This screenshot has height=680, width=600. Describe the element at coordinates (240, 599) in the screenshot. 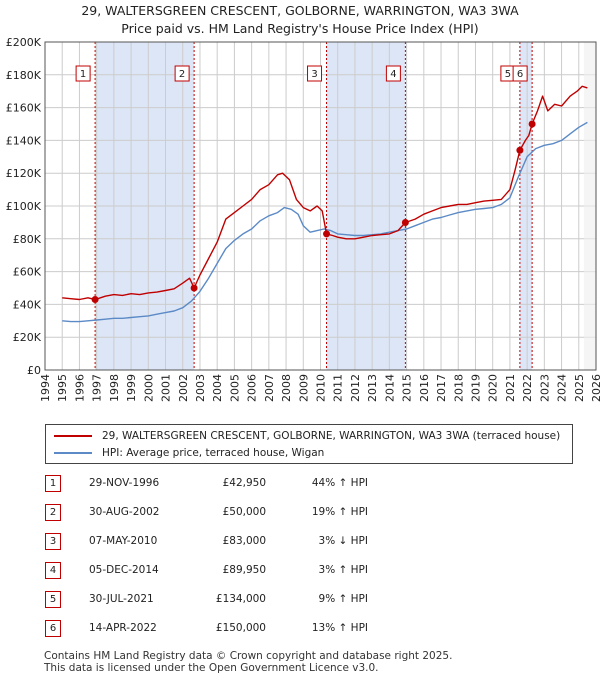

I see `sale-price: £134,000` at that location.